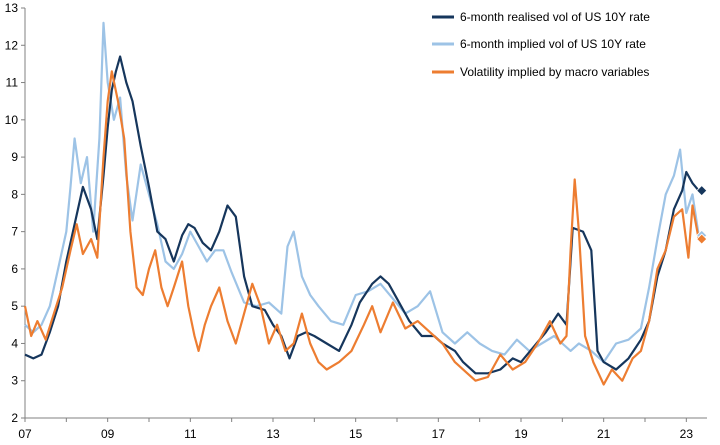 The height and width of the screenshot is (445, 720). I want to click on x-tick-label: 11, so click(190, 434).